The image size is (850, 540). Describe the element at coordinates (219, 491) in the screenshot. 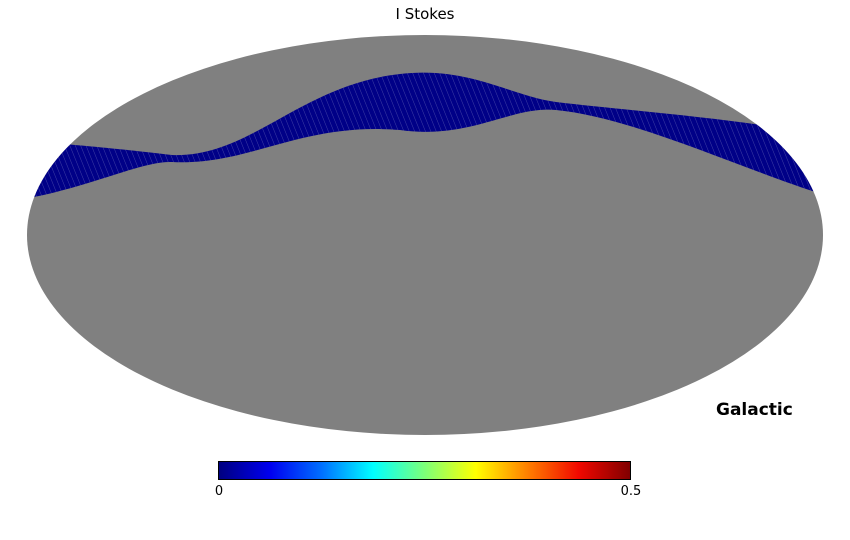

I see `colorbar-min-label: 0` at that location.